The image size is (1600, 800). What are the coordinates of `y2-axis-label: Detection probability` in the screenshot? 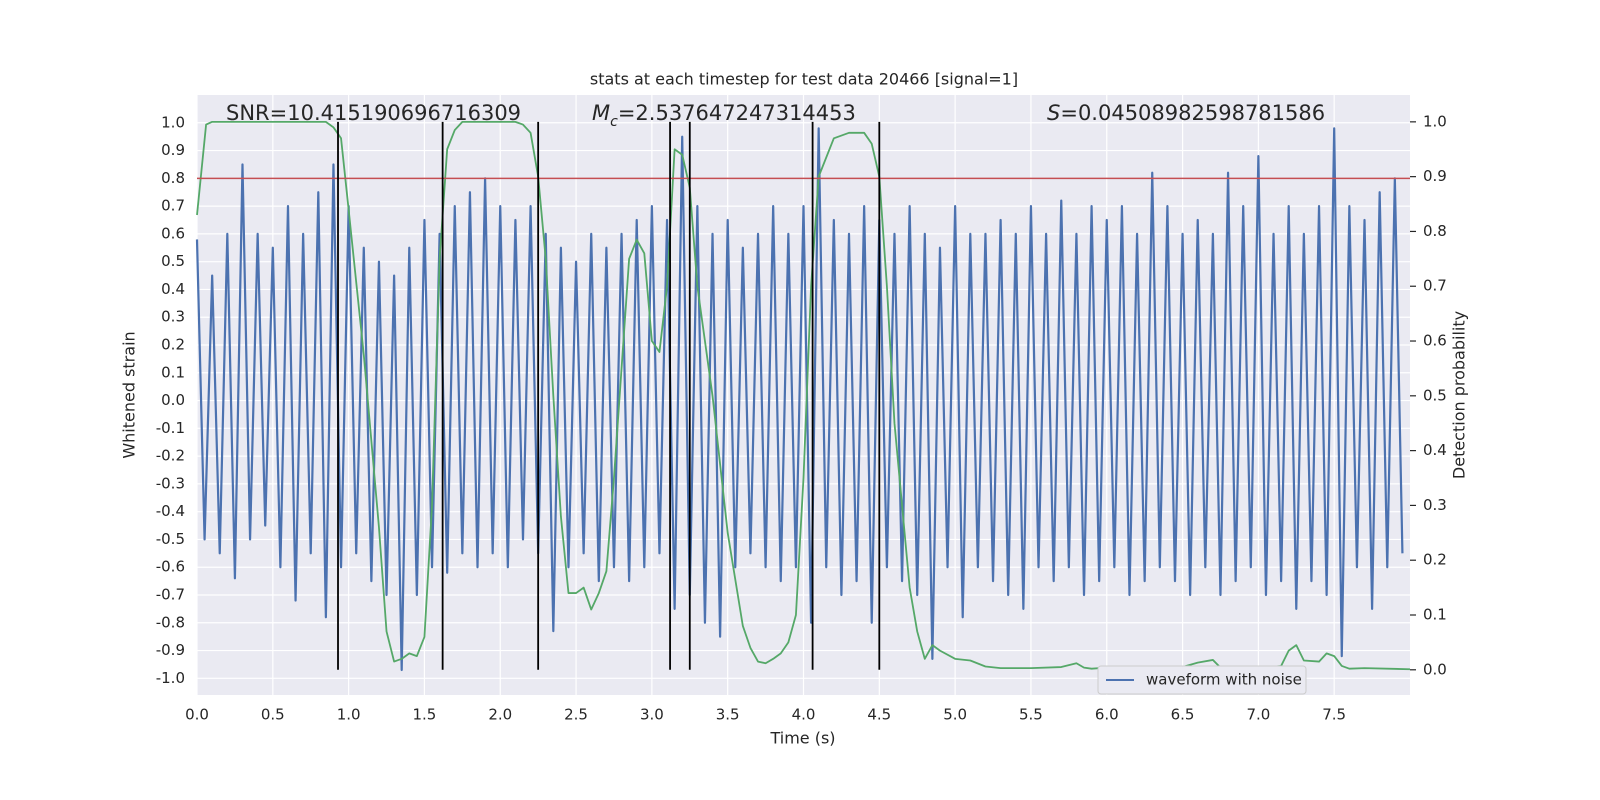 It's located at (1459, 395).